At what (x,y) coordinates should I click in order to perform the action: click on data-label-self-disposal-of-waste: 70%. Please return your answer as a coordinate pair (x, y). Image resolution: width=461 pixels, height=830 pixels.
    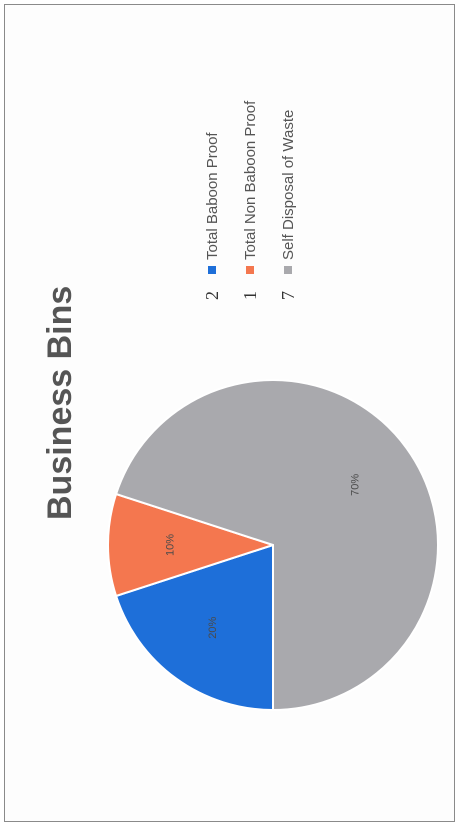
    Looking at the image, I should click on (356, 485).